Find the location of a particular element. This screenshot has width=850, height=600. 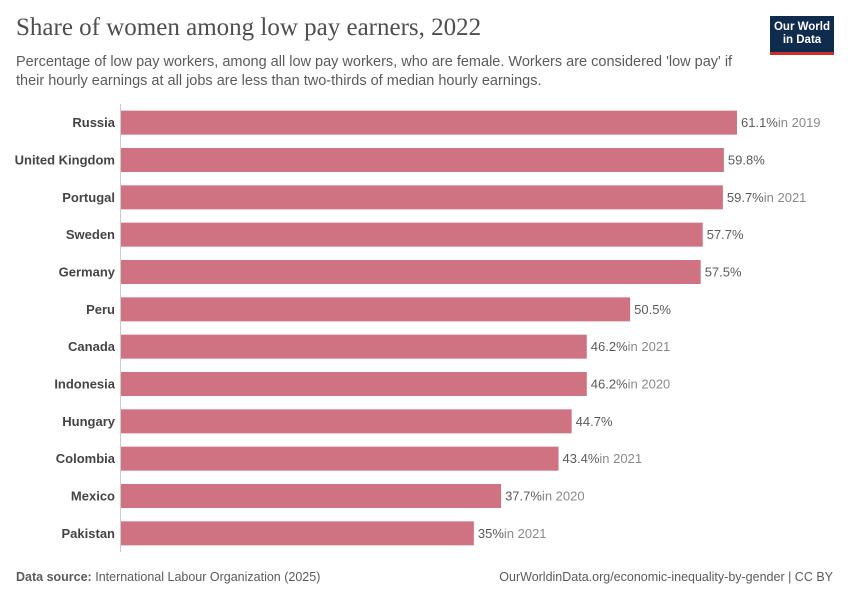

value-label-portugal: 59.7%in 2021 is located at coordinates (767, 197).